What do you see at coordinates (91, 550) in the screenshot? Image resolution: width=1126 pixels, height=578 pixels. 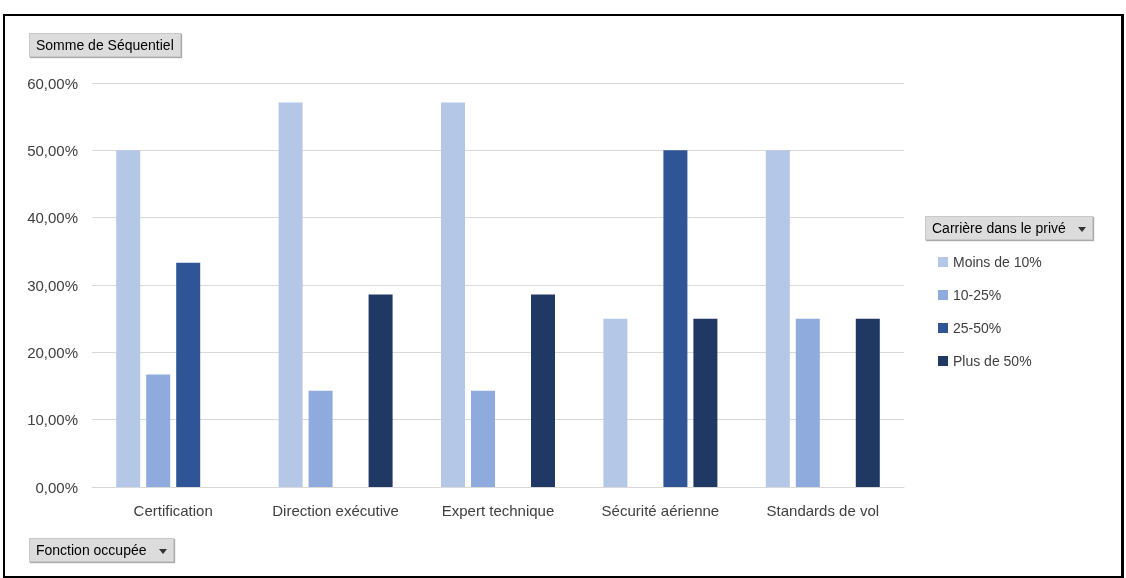 I see `x-axis-title: Fonction occupée` at bounding box center [91, 550].